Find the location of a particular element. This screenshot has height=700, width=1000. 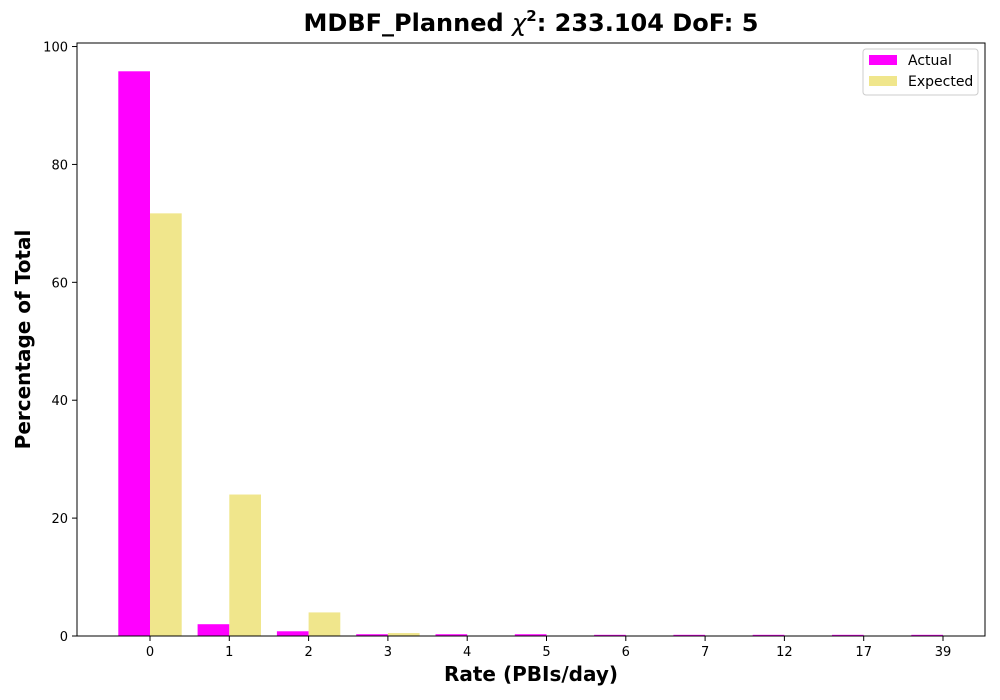

x-tick-label: 39 is located at coordinates (943, 652).